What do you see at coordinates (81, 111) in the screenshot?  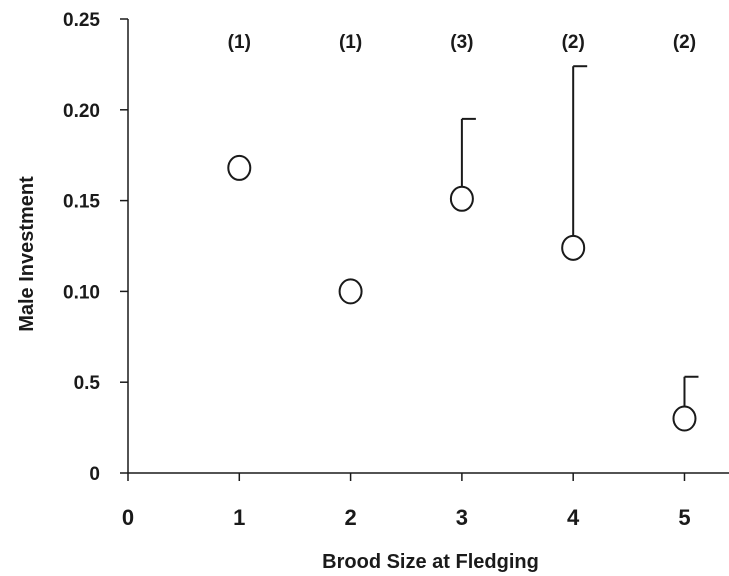 I see `y-tick-label: 0.20` at bounding box center [81, 111].